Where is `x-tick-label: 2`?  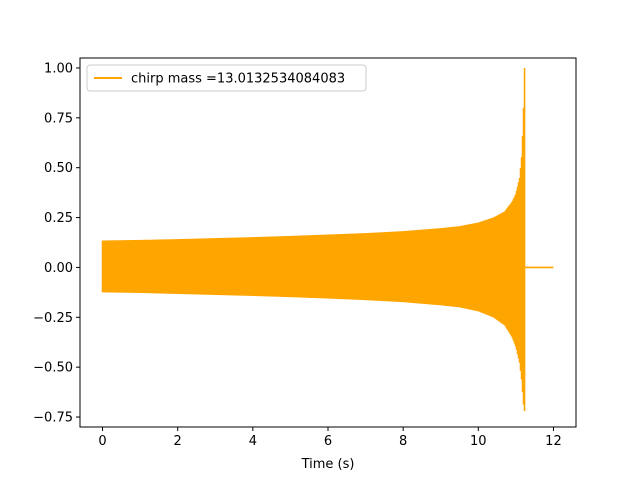 x-tick-label: 2 is located at coordinates (178, 441).